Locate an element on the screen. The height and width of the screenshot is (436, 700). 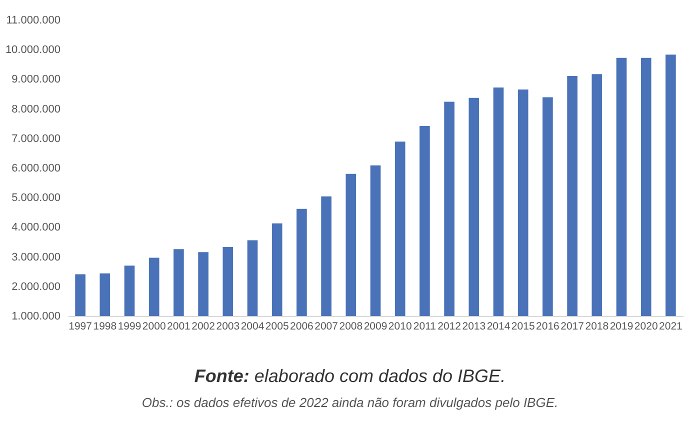
x-tick-label: 2021 is located at coordinates (671, 326).